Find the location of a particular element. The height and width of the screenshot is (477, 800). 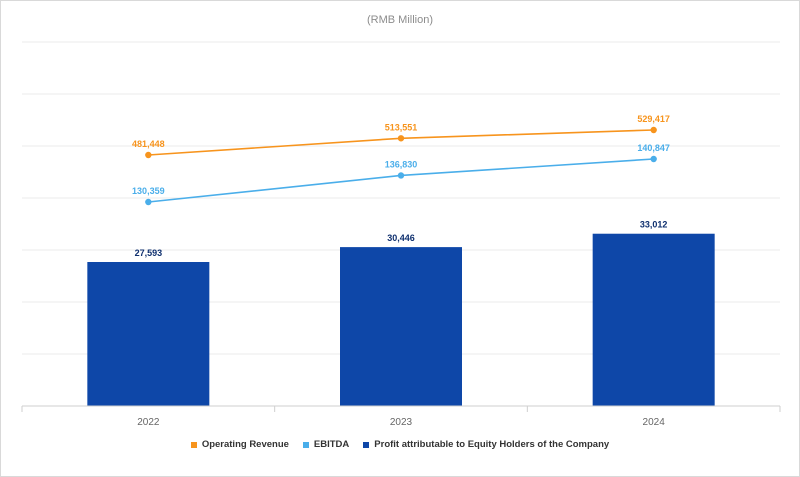

line-operating-revenue is located at coordinates (401, 142).